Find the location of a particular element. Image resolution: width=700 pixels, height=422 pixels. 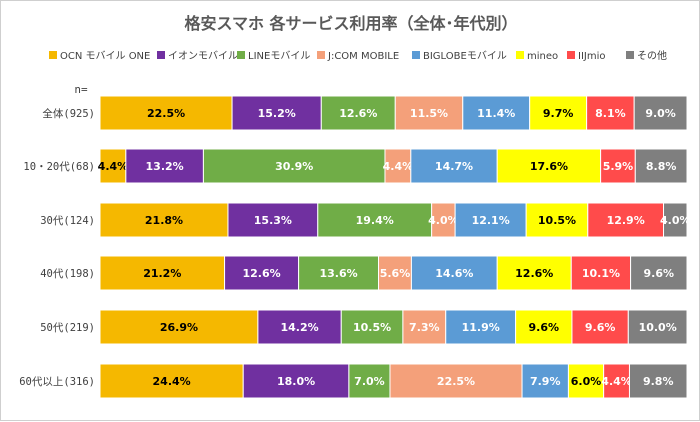

data-label: 15.2% is located at coordinates (277, 113).